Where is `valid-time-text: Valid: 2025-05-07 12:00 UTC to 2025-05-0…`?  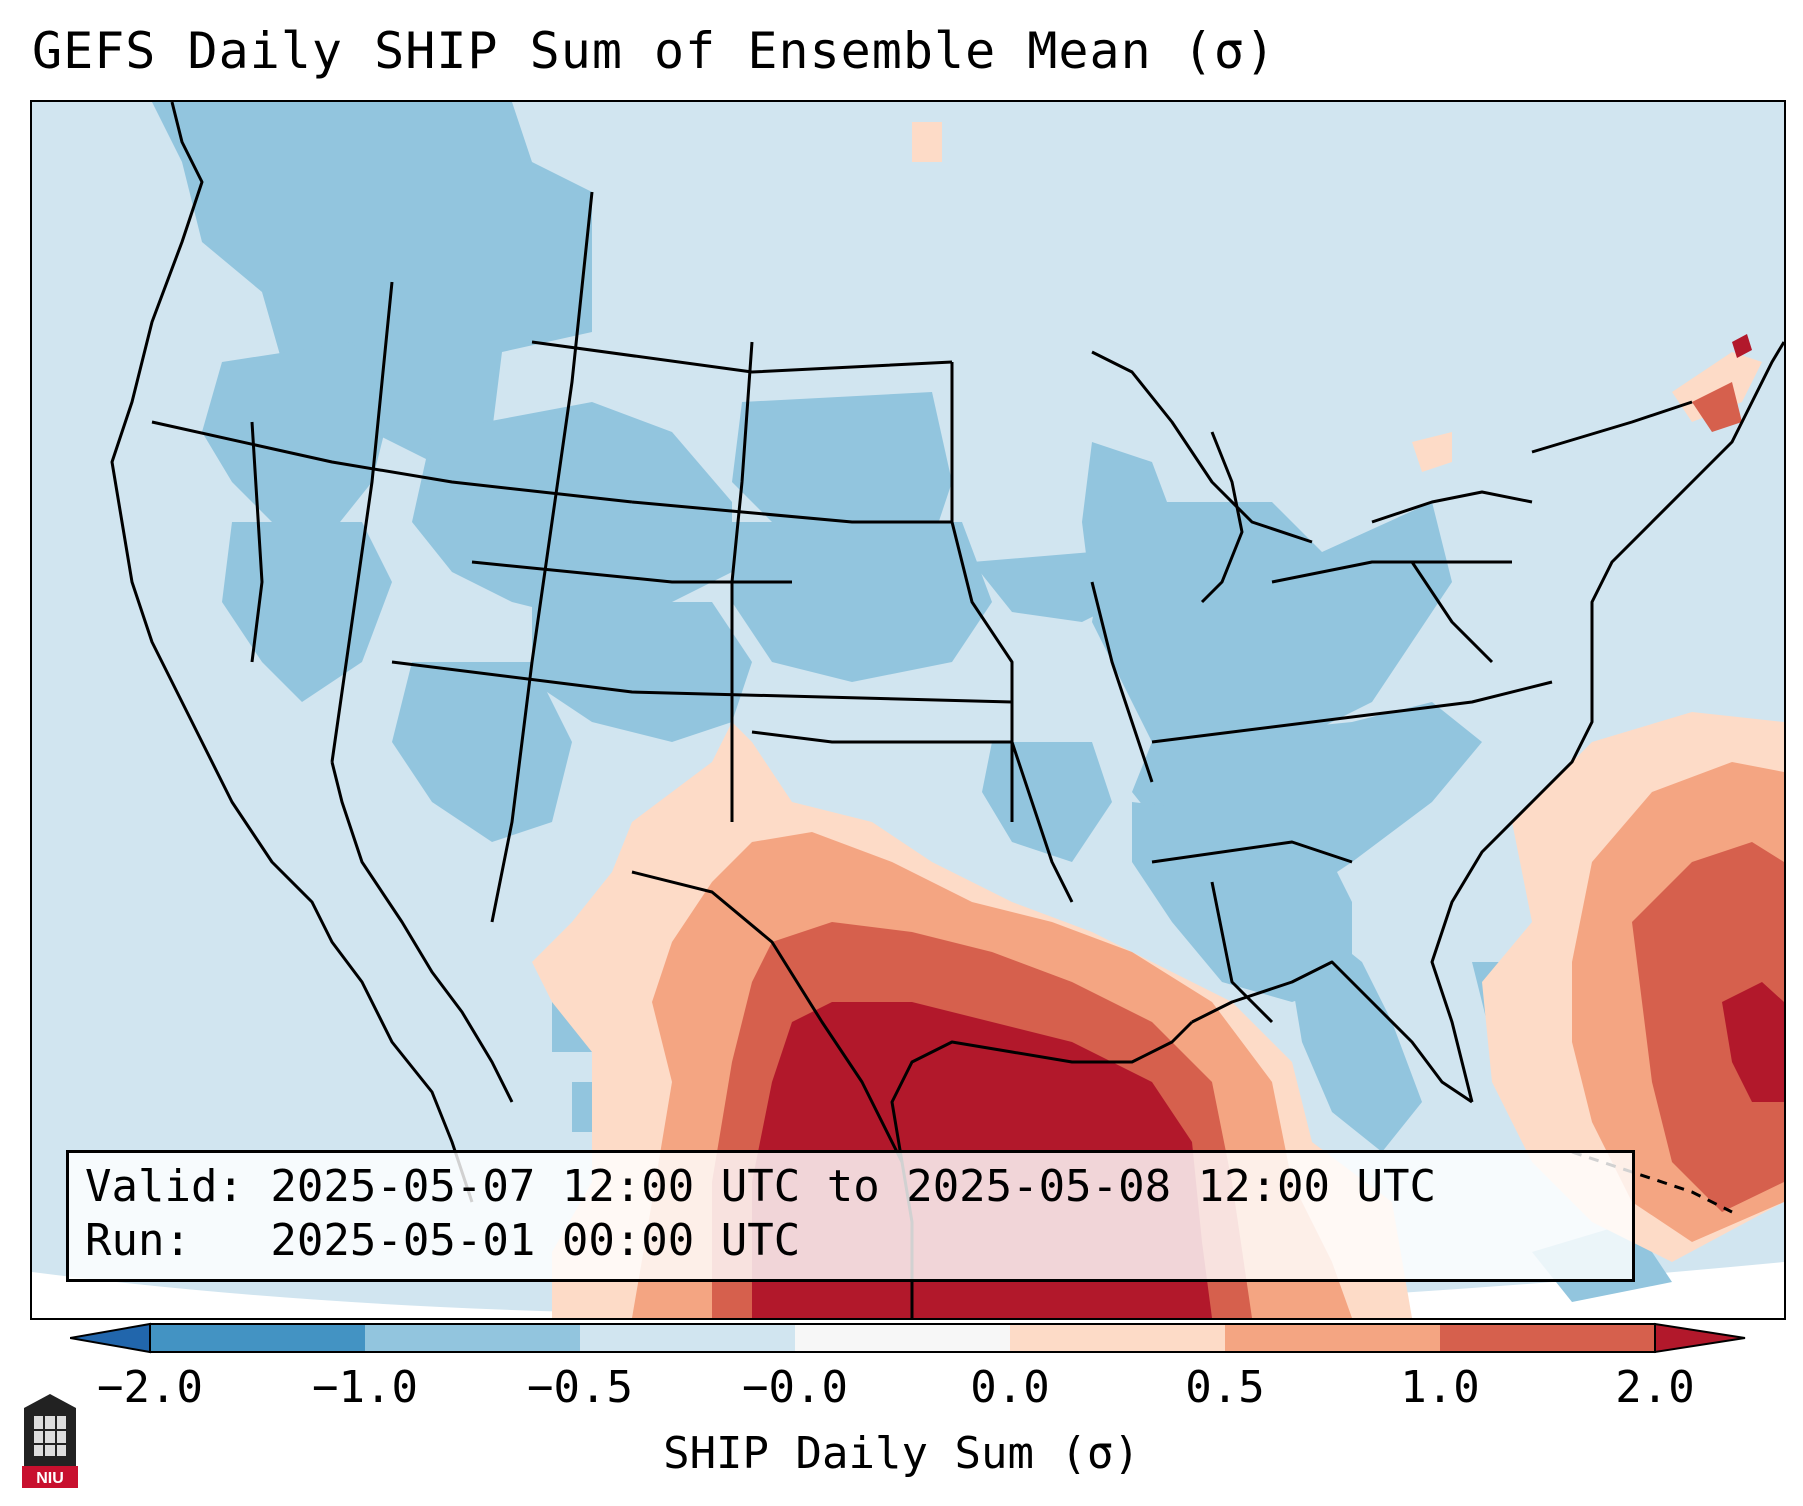
valid-time-text: Valid: 2025-05-07 12:00 UTC to 2025-05-0… is located at coordinates (761, 1186).